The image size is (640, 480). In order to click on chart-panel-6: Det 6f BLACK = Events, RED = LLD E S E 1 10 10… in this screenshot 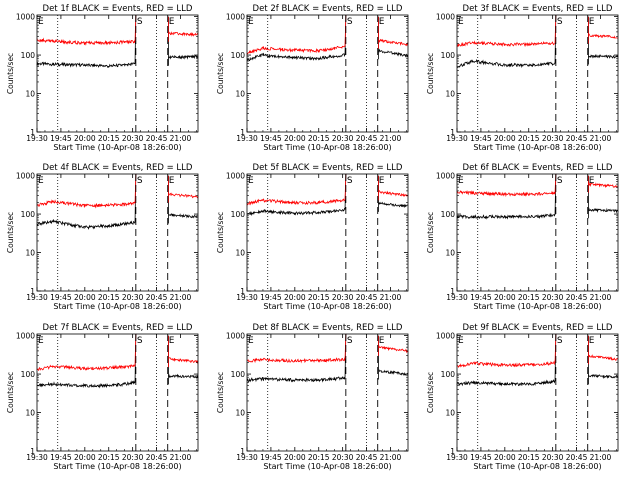, I will do `click(522, 237)`.